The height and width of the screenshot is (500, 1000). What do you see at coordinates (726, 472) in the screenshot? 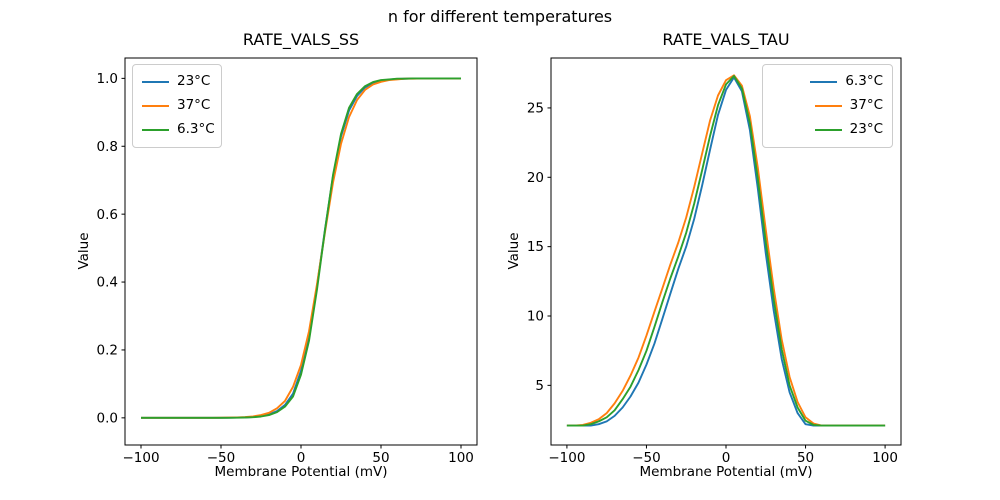
I see `x-axis-label-right: Membrane Potential (mV)` at bounding box center [726, 472].